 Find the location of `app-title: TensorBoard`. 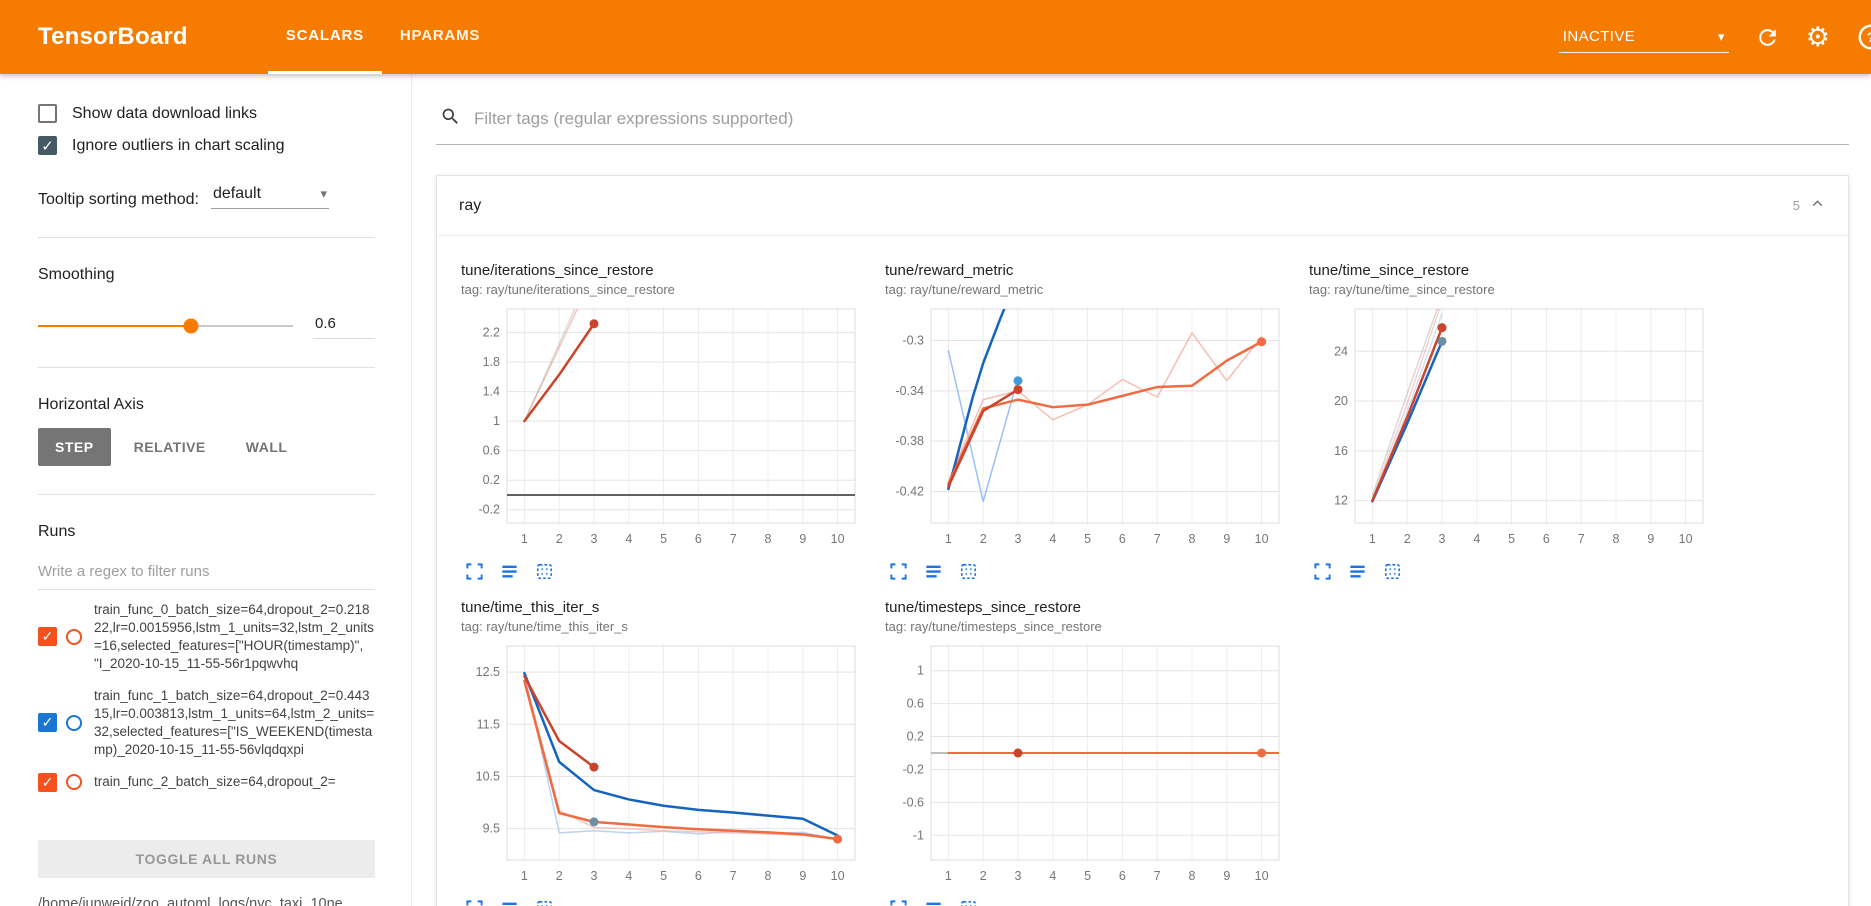

app-title: TensorBoard is located at coordinates (113, 36).